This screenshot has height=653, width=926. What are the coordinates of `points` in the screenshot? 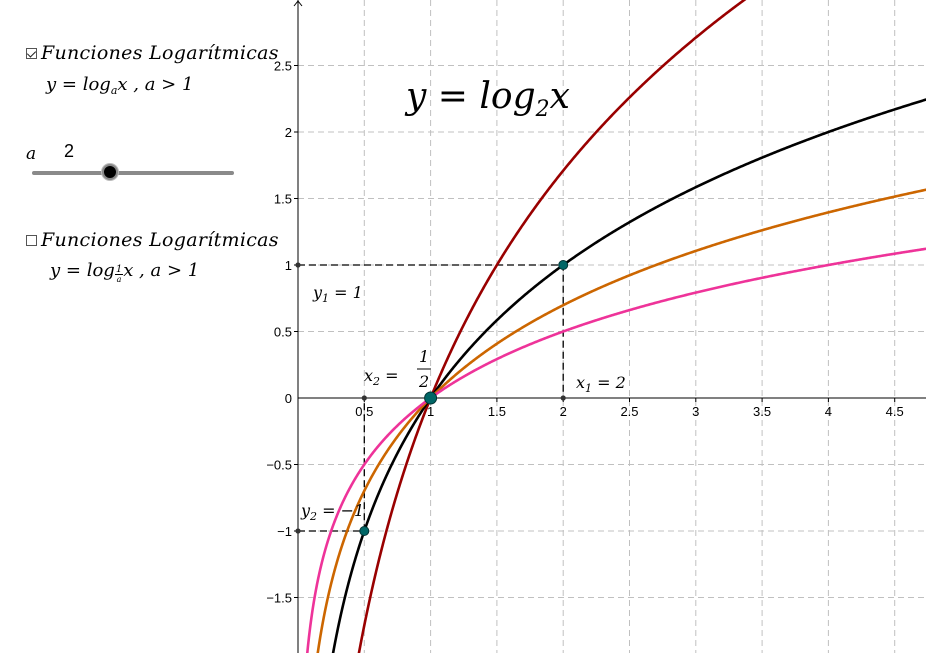 It's located at (432, 398).